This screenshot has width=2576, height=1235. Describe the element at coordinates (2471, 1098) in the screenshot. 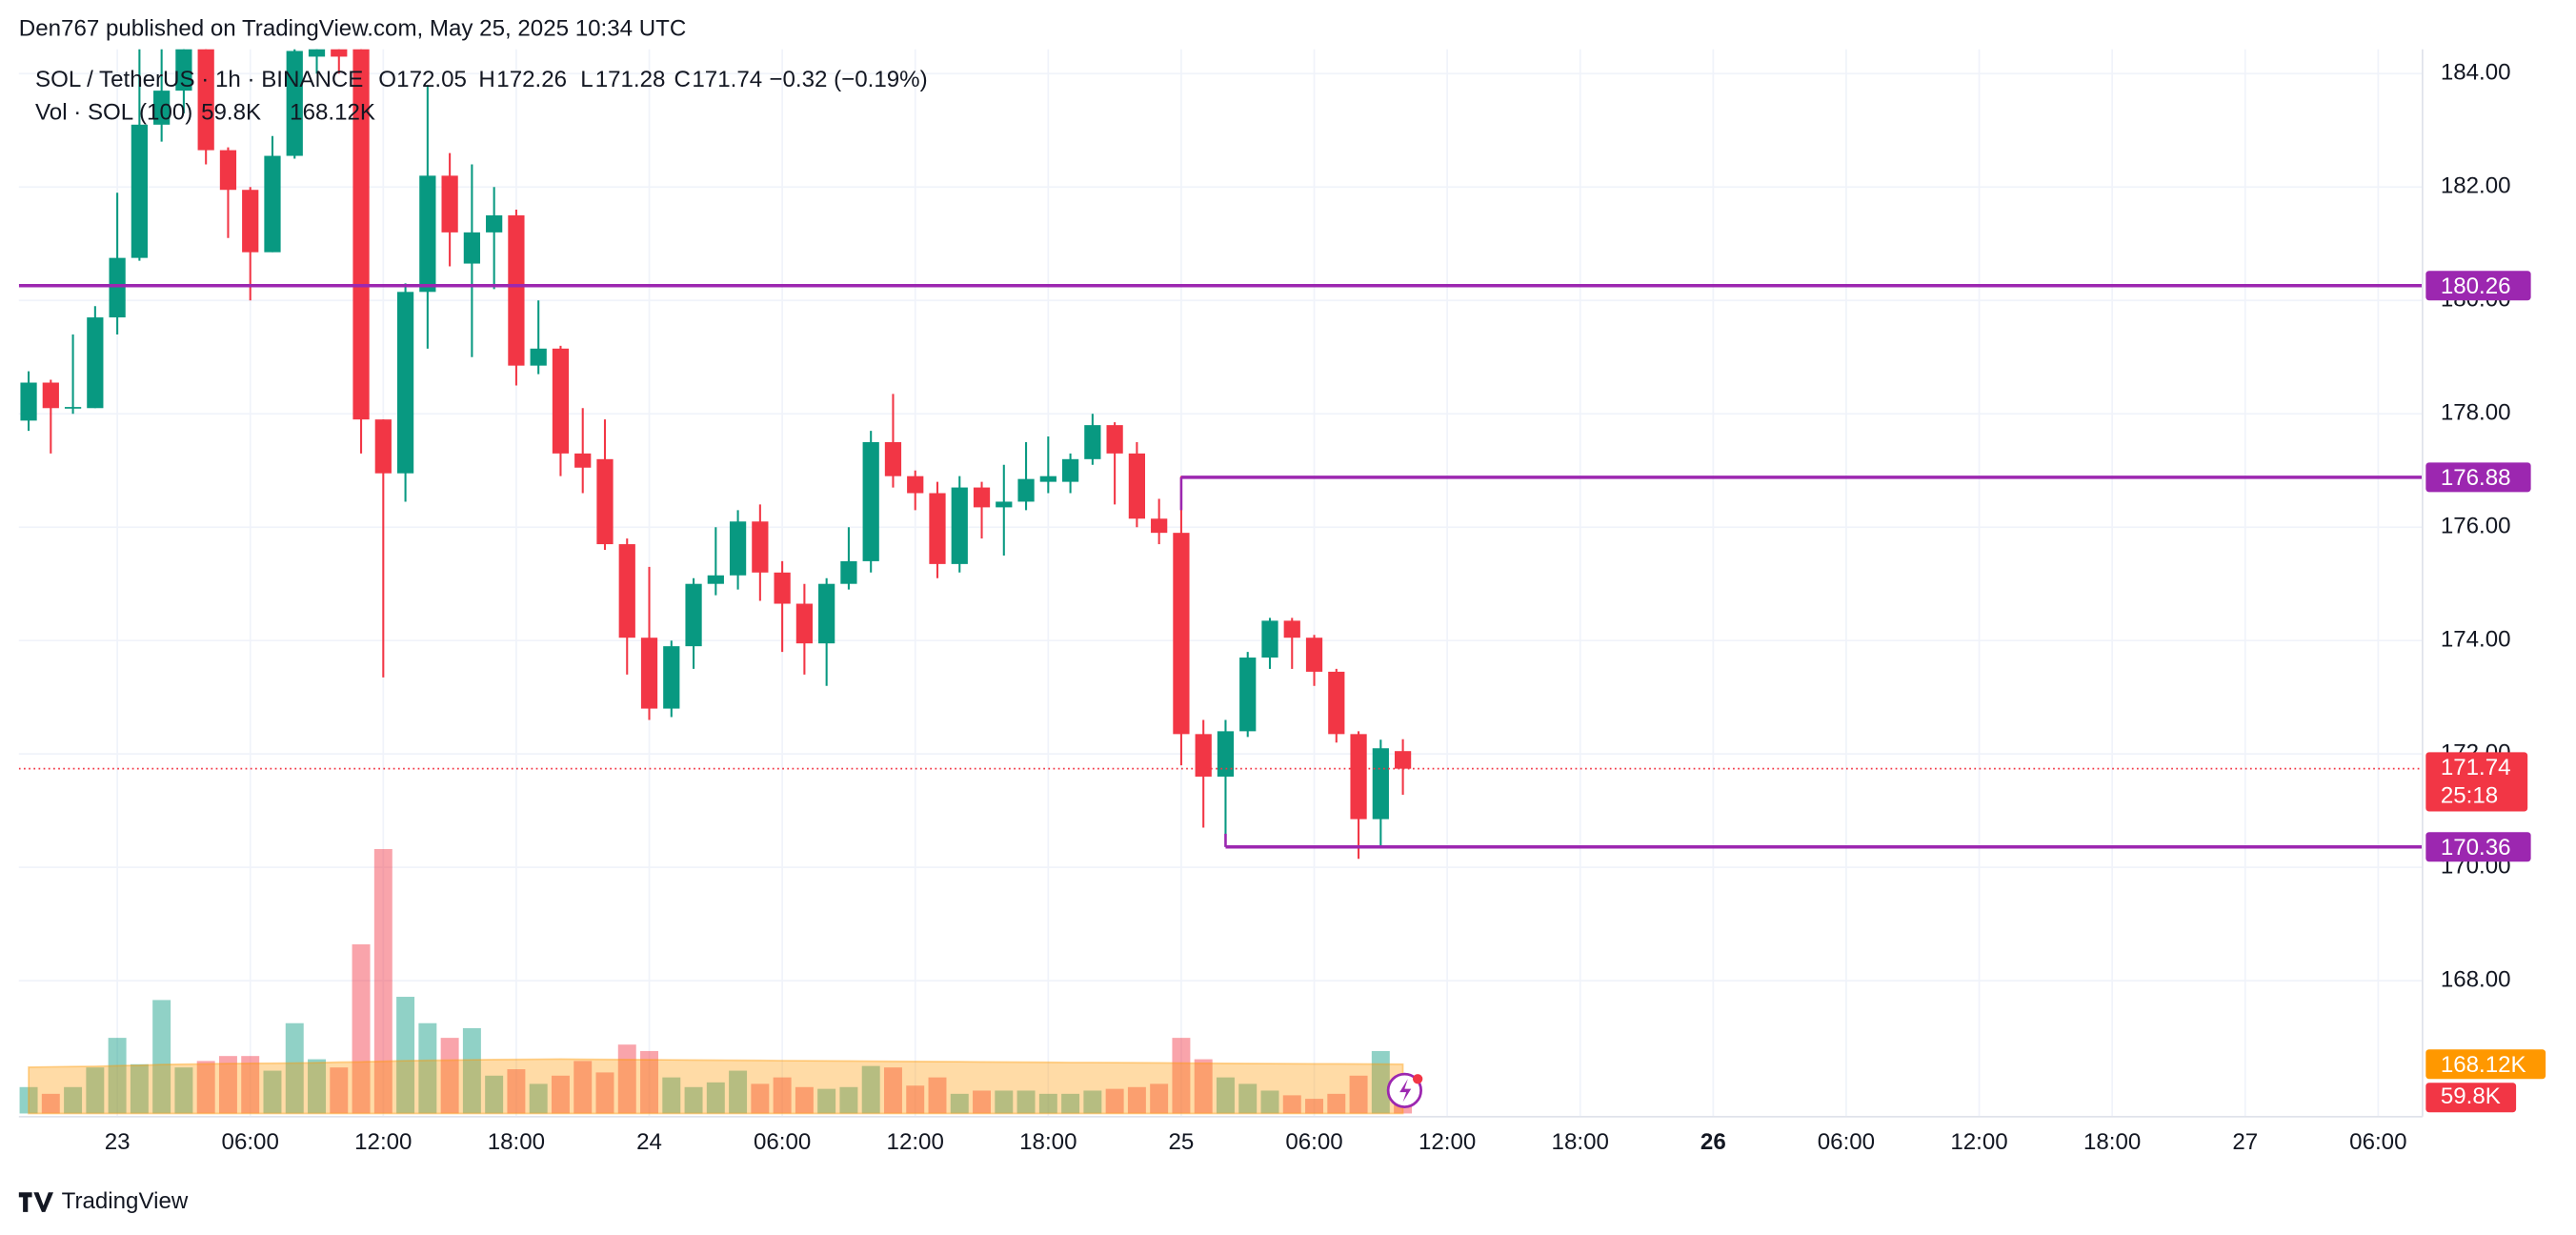

I see `volume-tag: 59.8K` at that location.